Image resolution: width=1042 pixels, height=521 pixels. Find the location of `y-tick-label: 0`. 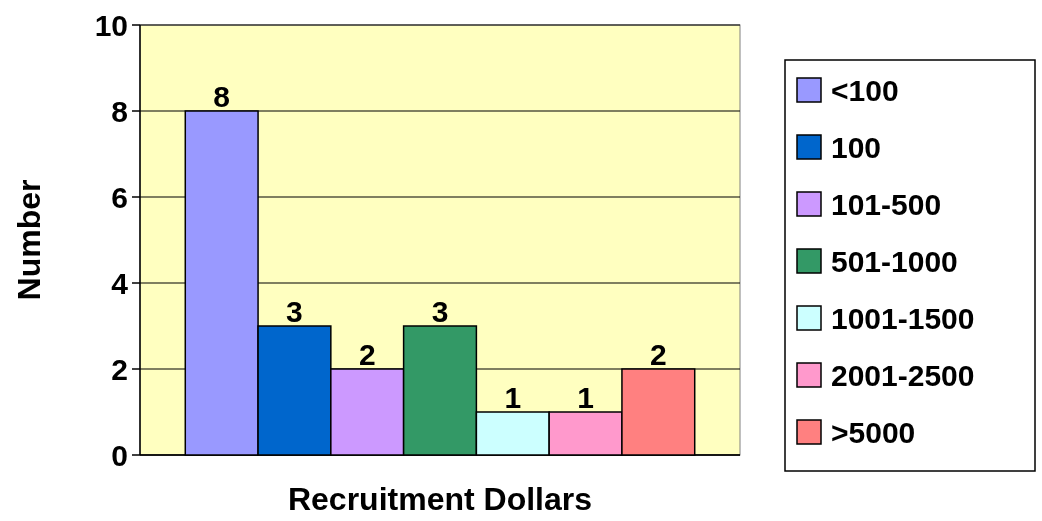

y-tick-label: 0 is located at coordinates (119, 455).